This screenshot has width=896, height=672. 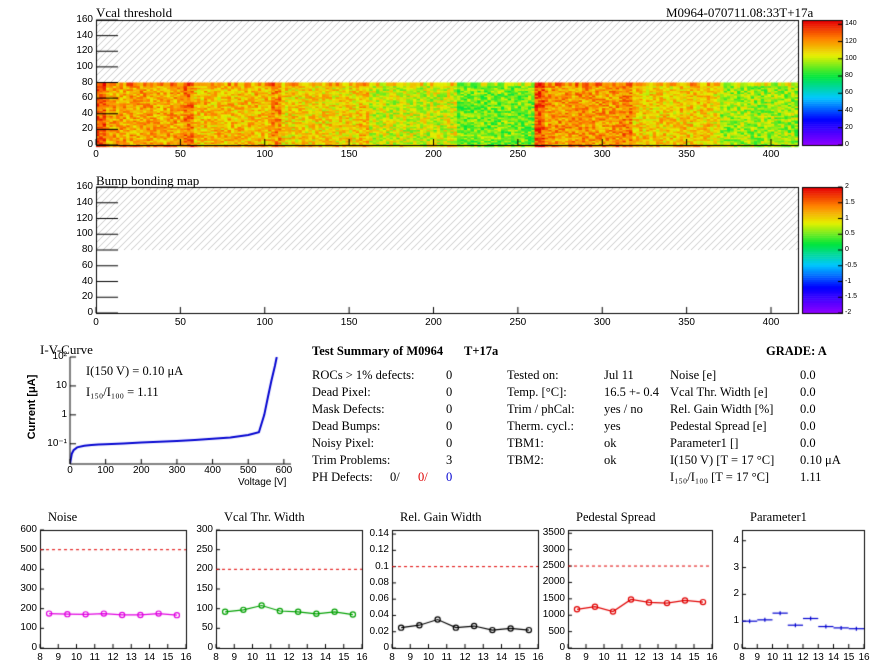 I want to click on tick-label: 1.5, so click(x=850, y=202).